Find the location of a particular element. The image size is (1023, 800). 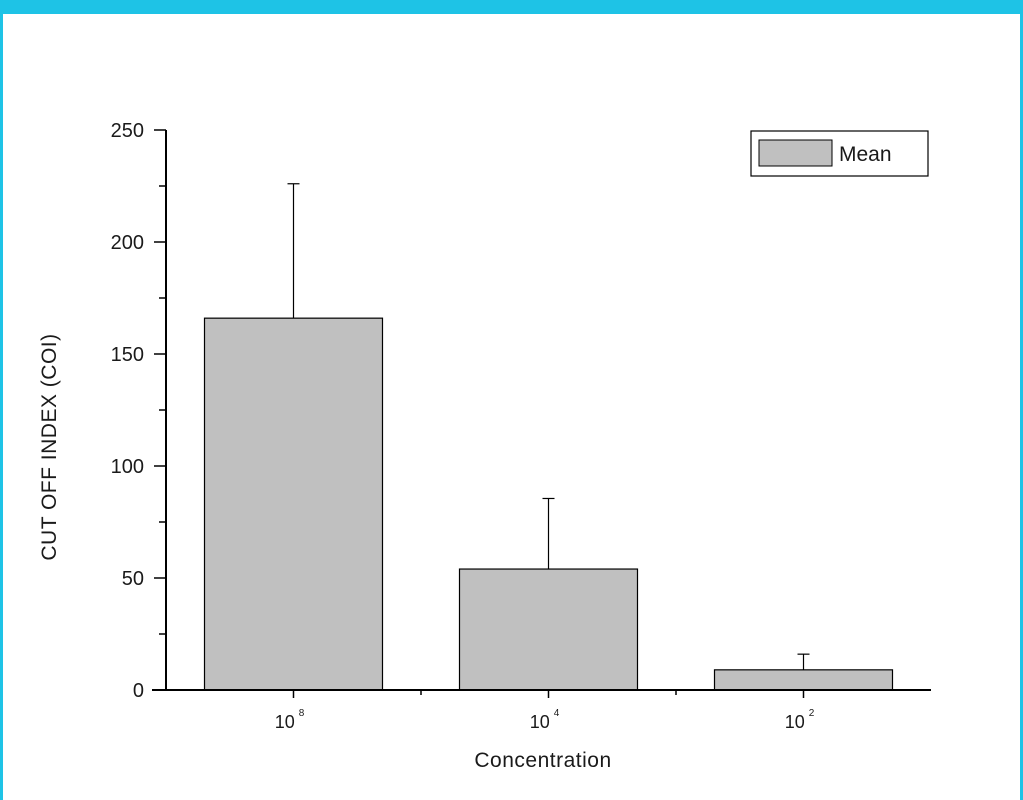

y-tick-label: 200 is located at coordinates (127, 243).